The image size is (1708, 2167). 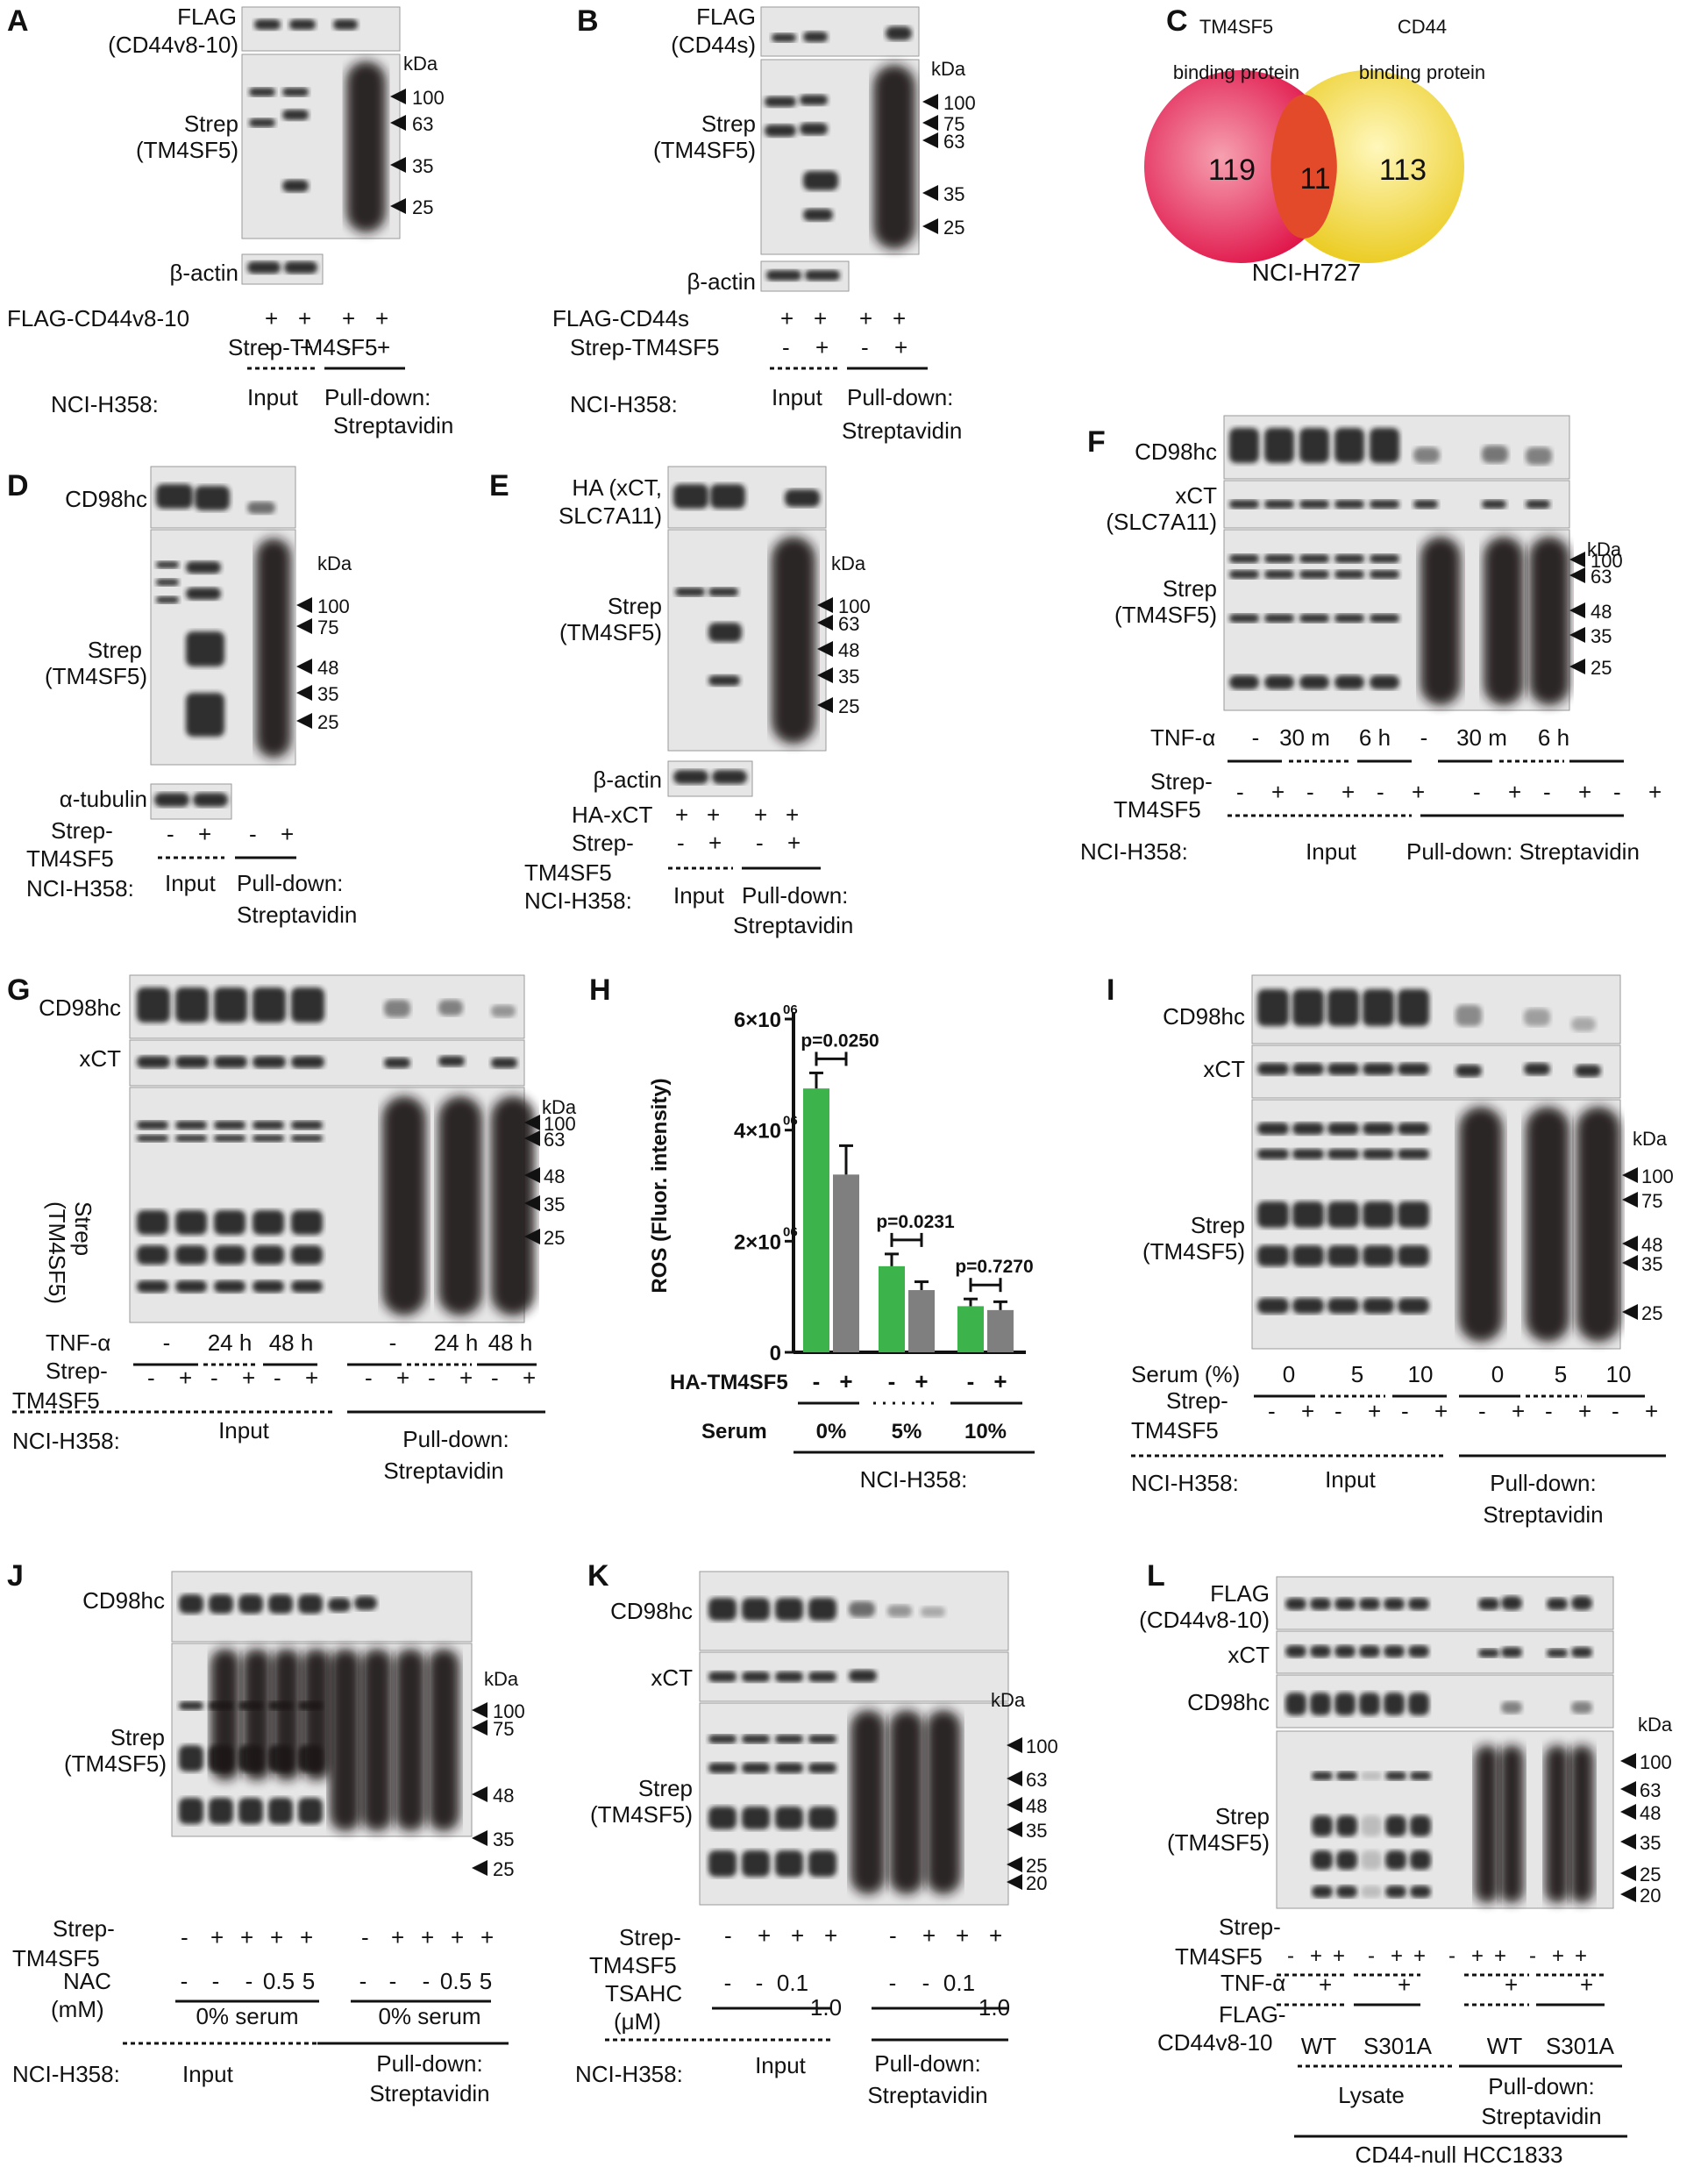 What do you see at coordinates (1396, 447) in the screenshot?
I see `blot-cd98hc` at bounding box center [1396, 447].